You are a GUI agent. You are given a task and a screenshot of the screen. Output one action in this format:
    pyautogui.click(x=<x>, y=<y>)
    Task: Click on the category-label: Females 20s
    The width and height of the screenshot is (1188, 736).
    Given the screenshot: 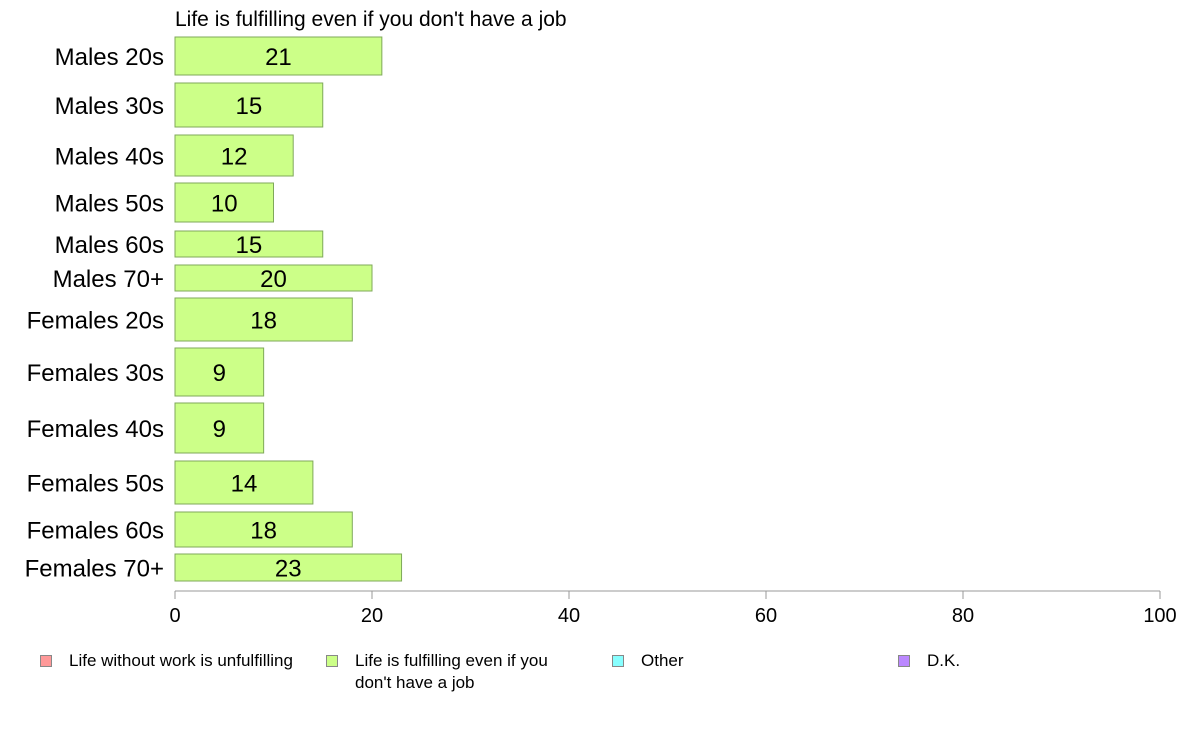 What is the action you would take?
    pyautogui.click(x=95, y=321)
    